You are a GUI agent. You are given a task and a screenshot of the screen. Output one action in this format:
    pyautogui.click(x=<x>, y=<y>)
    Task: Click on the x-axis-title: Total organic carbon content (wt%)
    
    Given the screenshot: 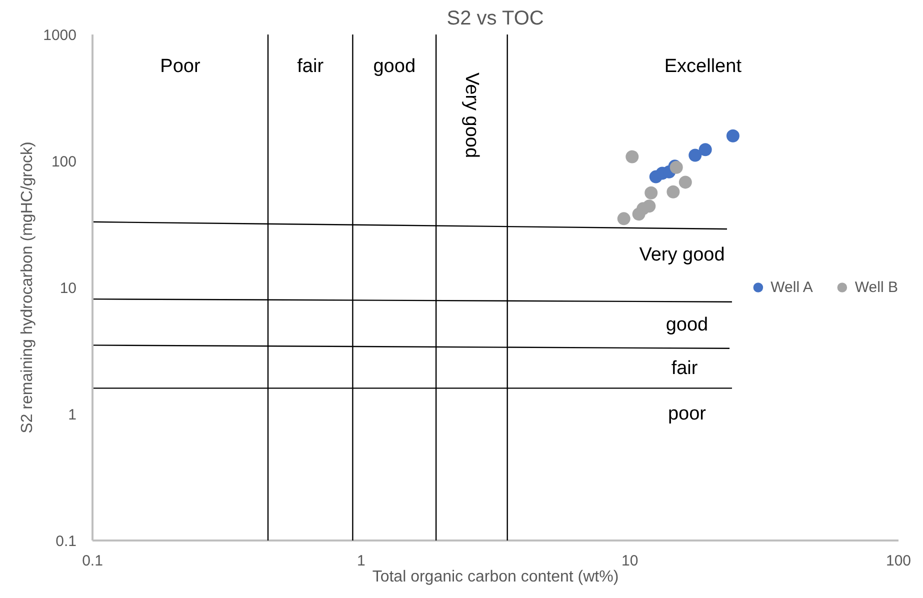 What is the action you would take?
    pyautogui.click(x=495, y=577)
    